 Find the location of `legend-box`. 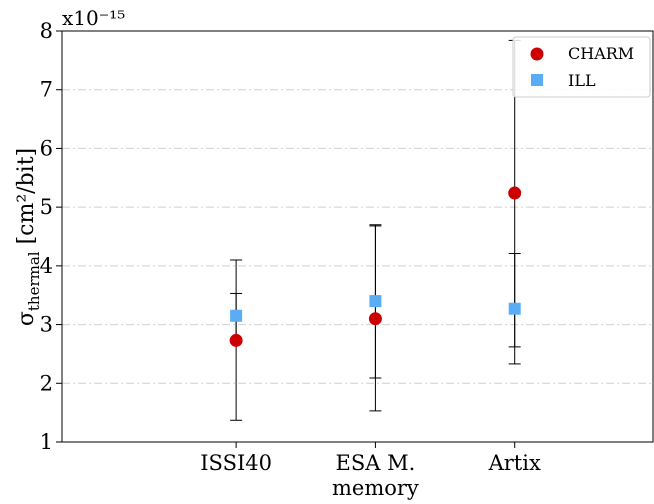

legend-box is located at coordinates (581, 67).